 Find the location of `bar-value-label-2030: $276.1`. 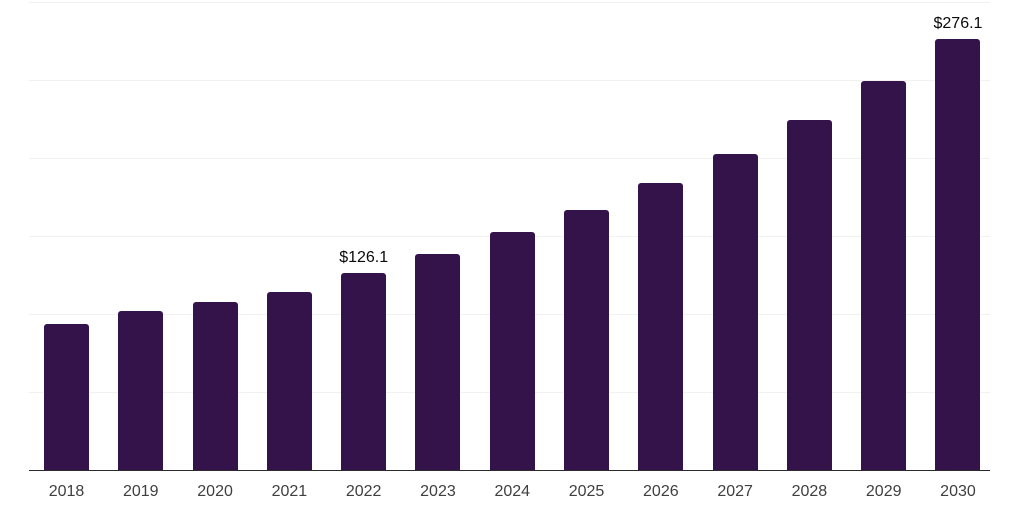

bar-value-label-2030: $276.1 is located at coordinates (958, 24).